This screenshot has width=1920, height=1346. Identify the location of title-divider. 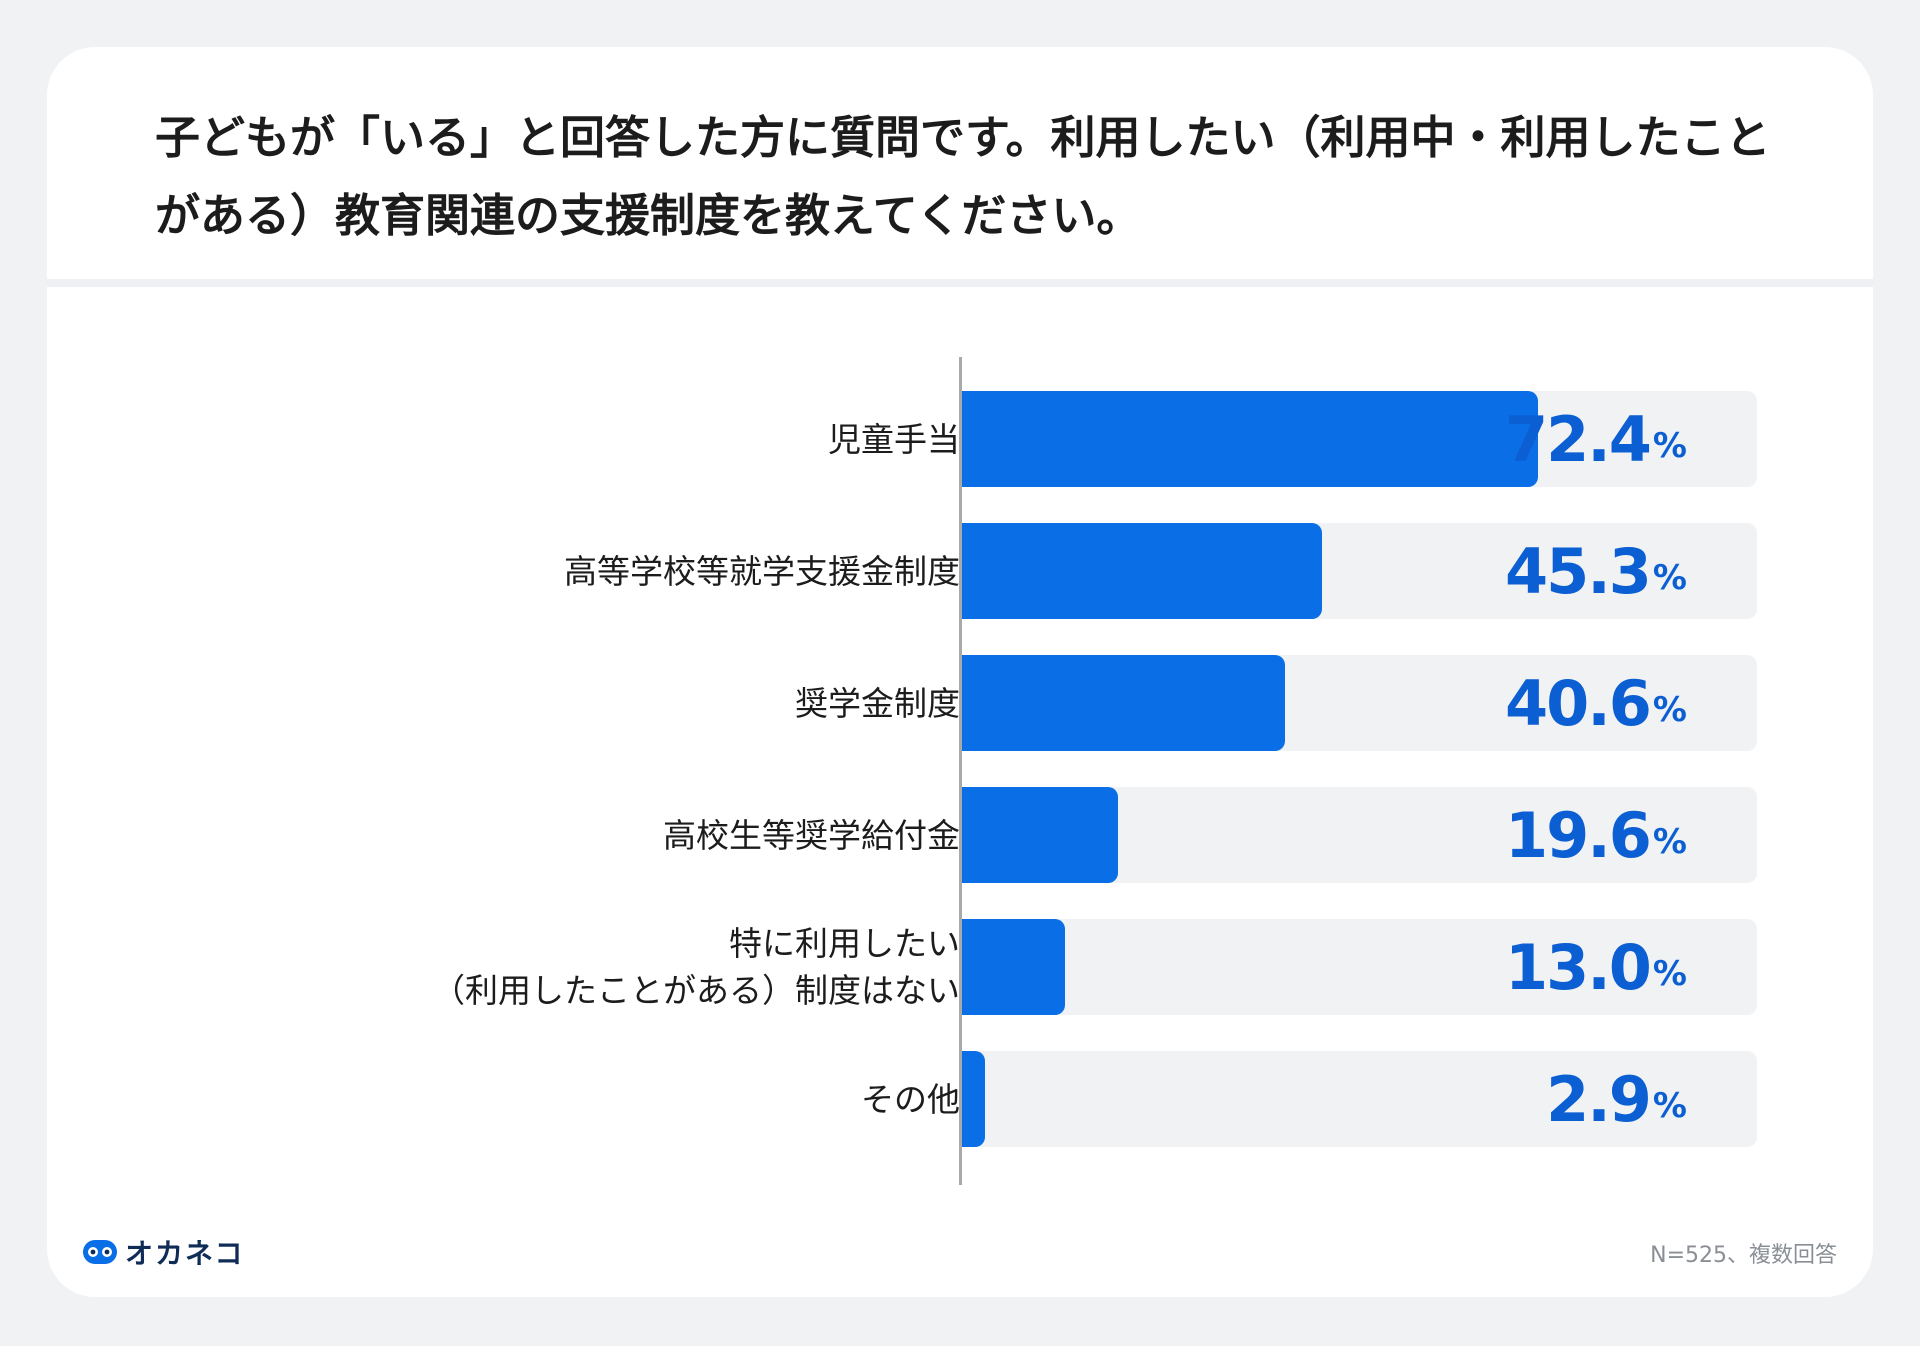
(960, 283).